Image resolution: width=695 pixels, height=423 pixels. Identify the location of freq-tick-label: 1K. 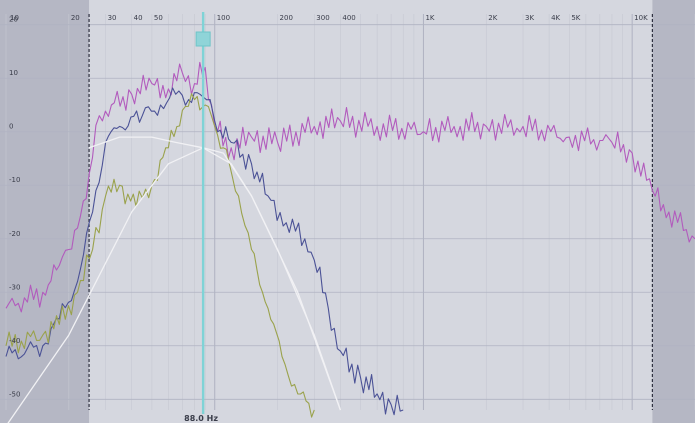
(429, 18).